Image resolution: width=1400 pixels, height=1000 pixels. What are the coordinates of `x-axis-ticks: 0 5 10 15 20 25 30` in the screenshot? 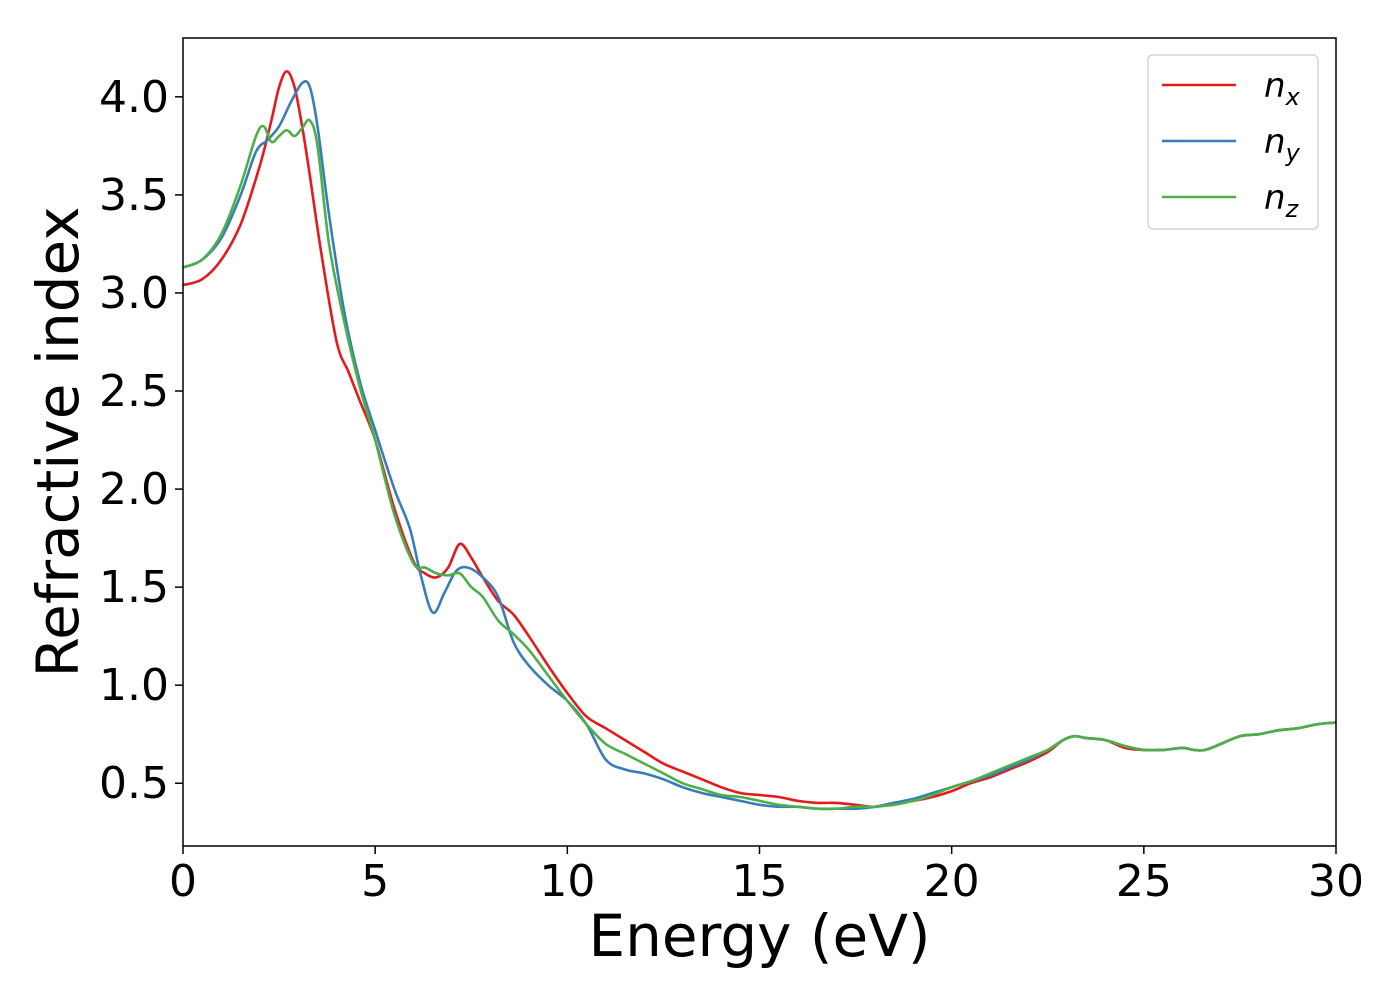 It's located at (766, 876).